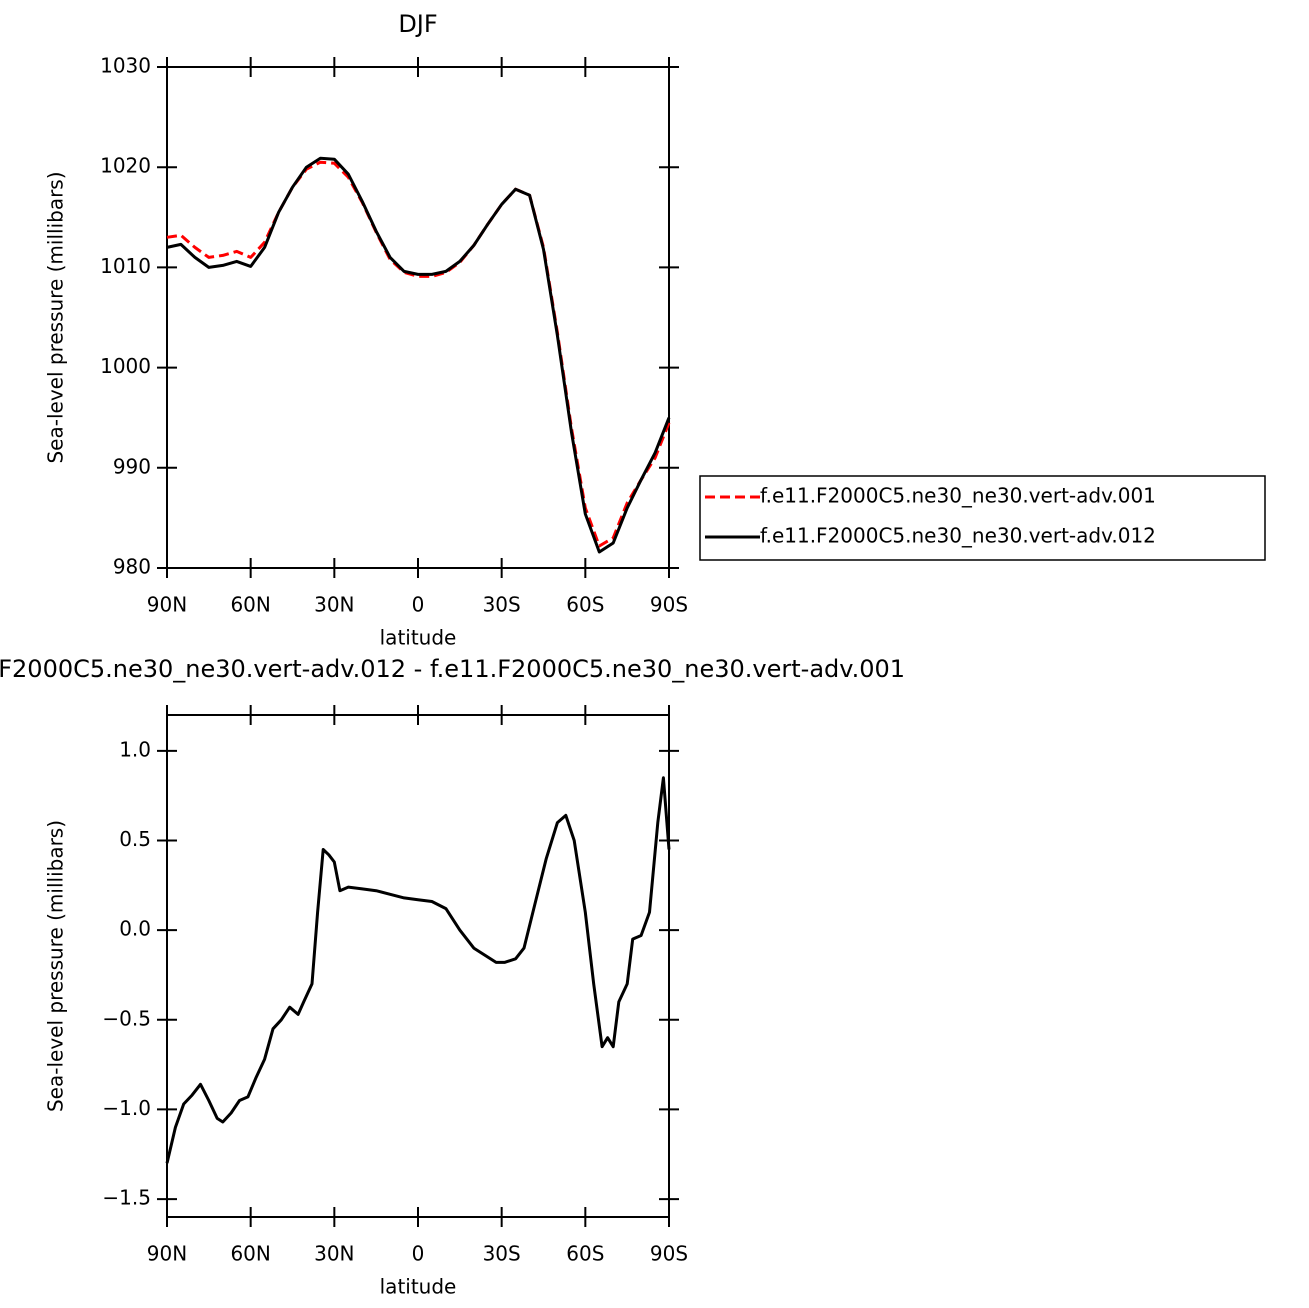  What do you see at coordinates (125, 166) in the screenshot?
I see `y-tick-label: 1020` at bounding box center [125, 166].